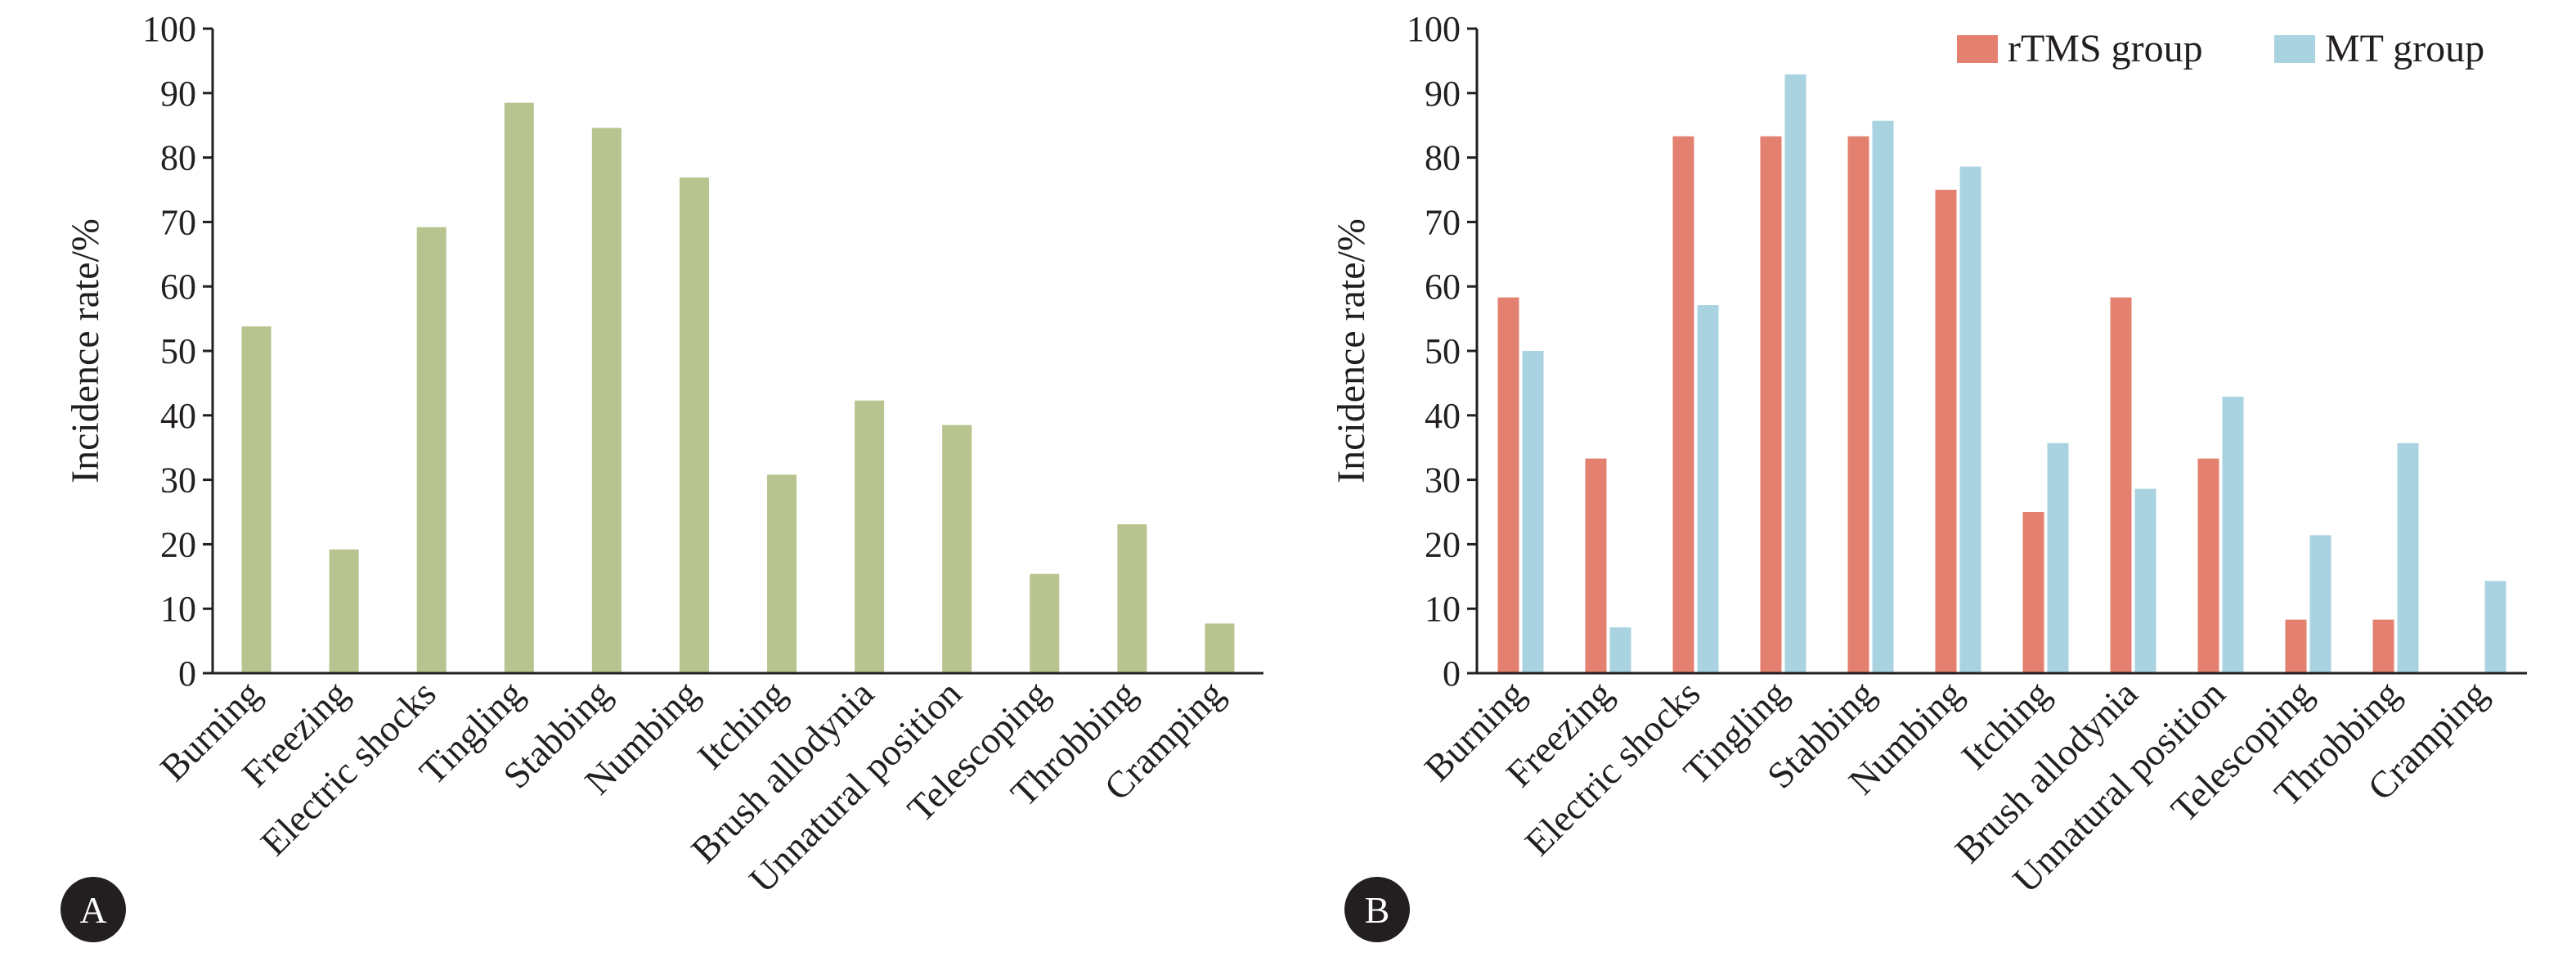 This screenshot has width=2576, height=966. I want to click on panel-b-badge-label: B, so click(1378, 910).